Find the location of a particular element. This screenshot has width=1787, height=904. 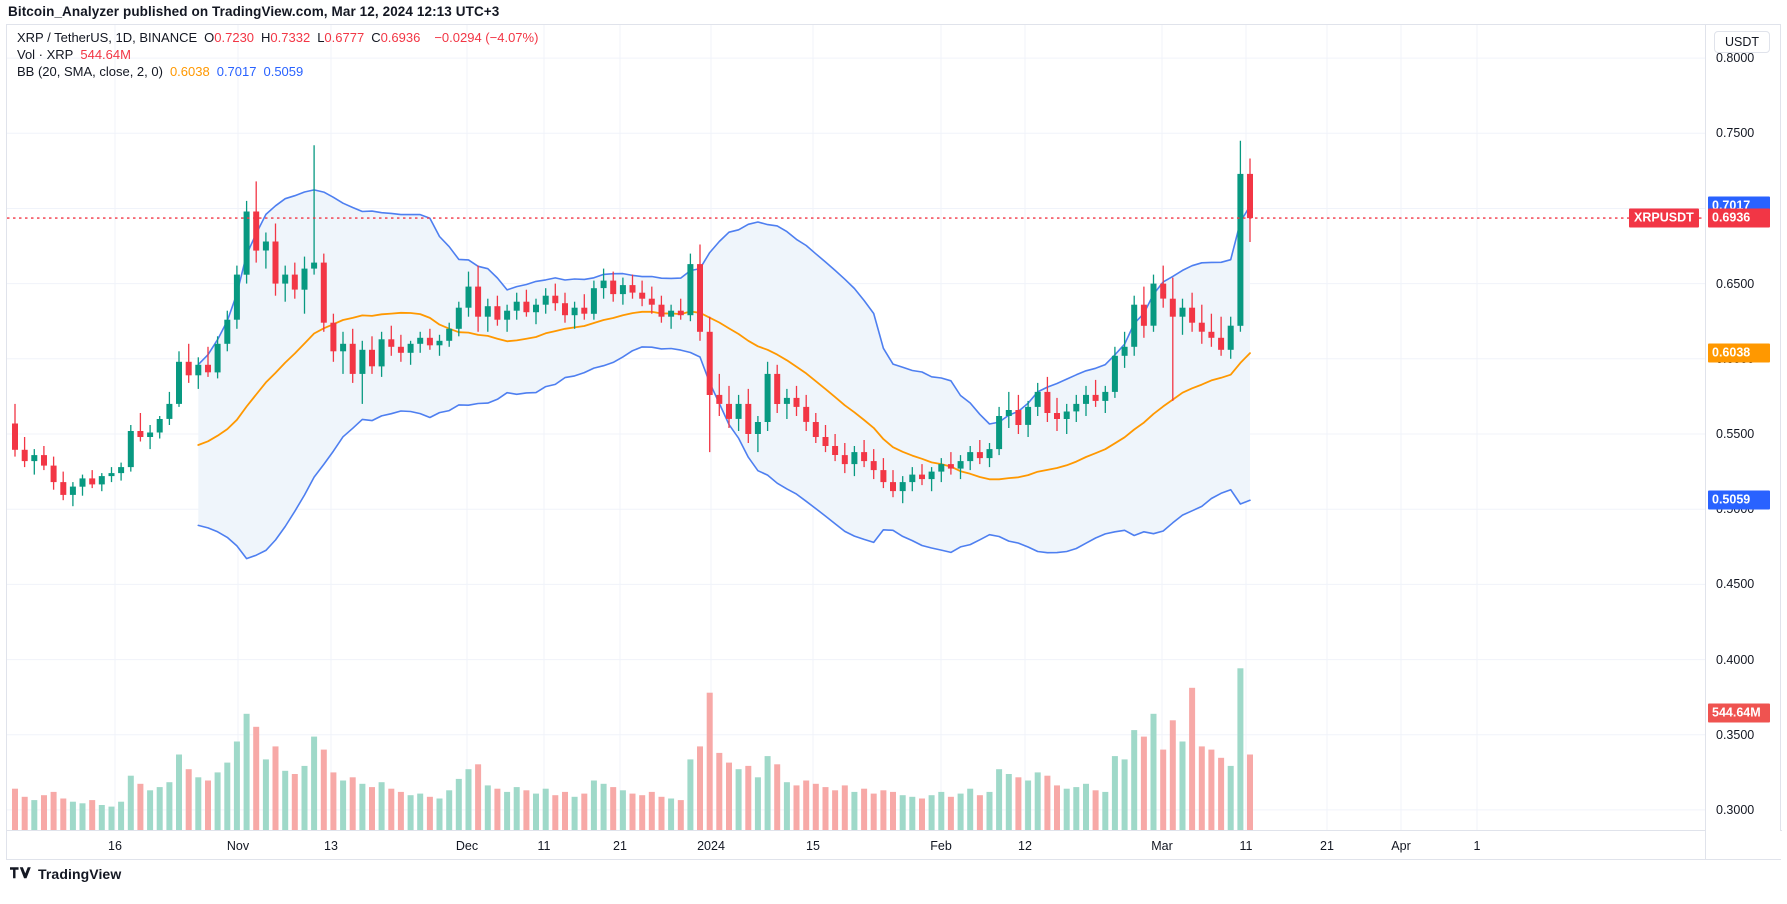

price-badge-bb-lower: 0.5059 is located at coordinates (1739, 500).